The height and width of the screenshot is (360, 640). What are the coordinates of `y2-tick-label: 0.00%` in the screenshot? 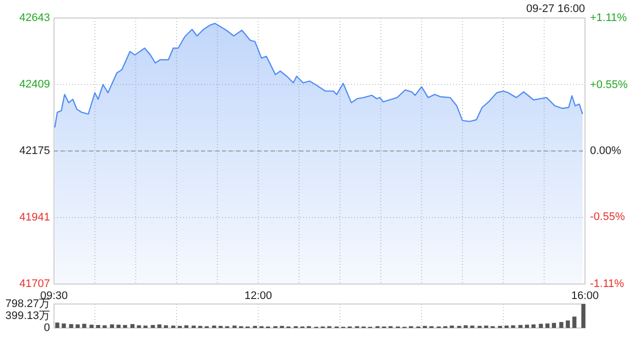 It's located at (606, 150).